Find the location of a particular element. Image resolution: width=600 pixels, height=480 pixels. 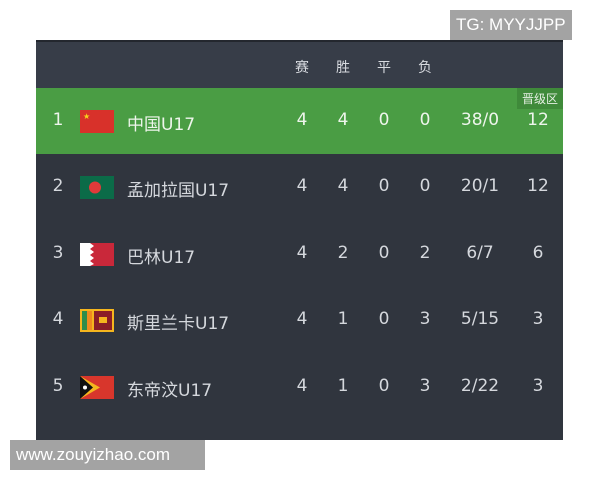

header-played: 赛 is located at coordinates (302, 68).